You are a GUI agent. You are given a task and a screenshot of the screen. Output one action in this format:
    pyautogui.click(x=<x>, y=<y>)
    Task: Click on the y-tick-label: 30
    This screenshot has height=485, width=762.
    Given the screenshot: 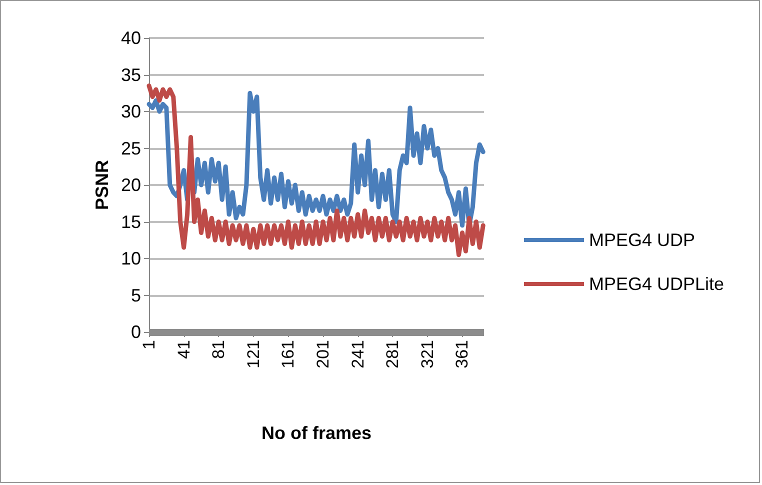 What is the action you would take?
    pyautogui.click(x=130, y=112)
    